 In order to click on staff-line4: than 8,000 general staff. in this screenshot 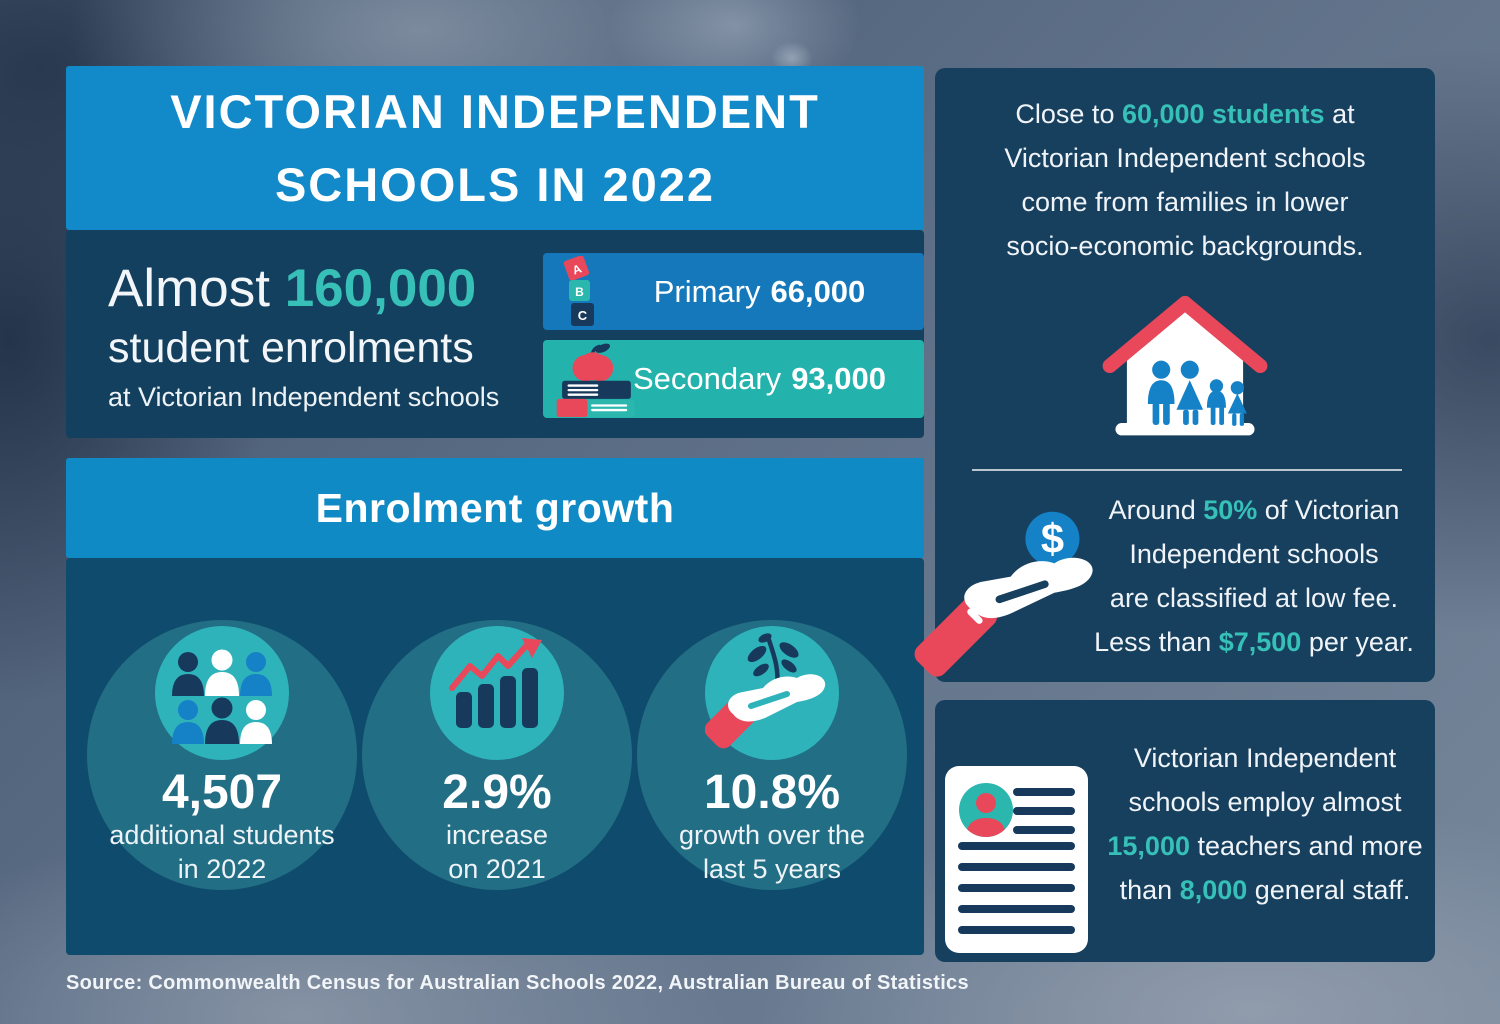, I will do `click(1265, 890)`.